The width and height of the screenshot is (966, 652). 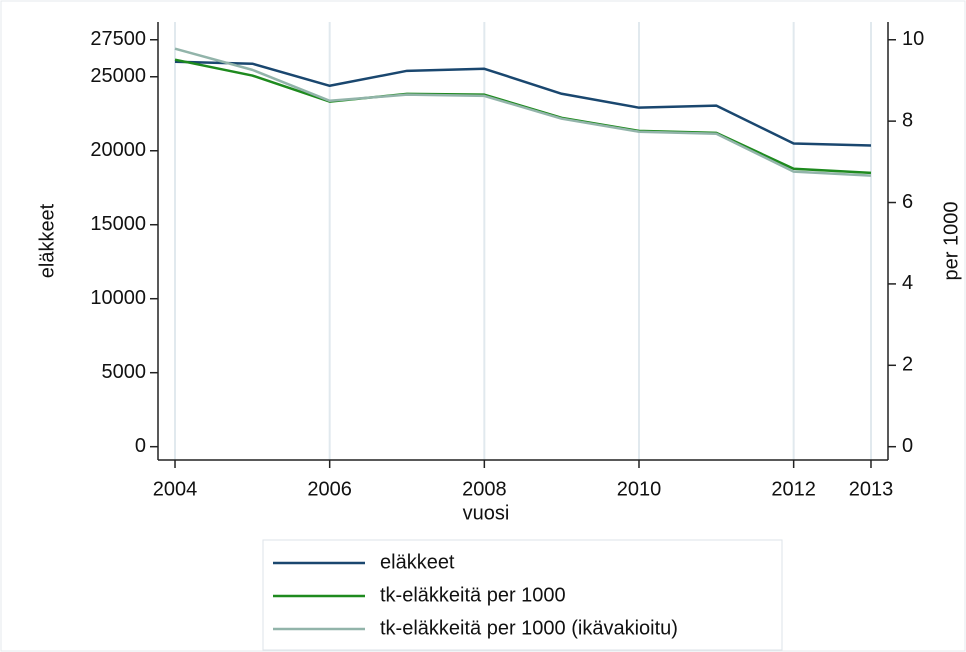 I want to click on x-tick-label: 2006, so click(x=329, y=489).